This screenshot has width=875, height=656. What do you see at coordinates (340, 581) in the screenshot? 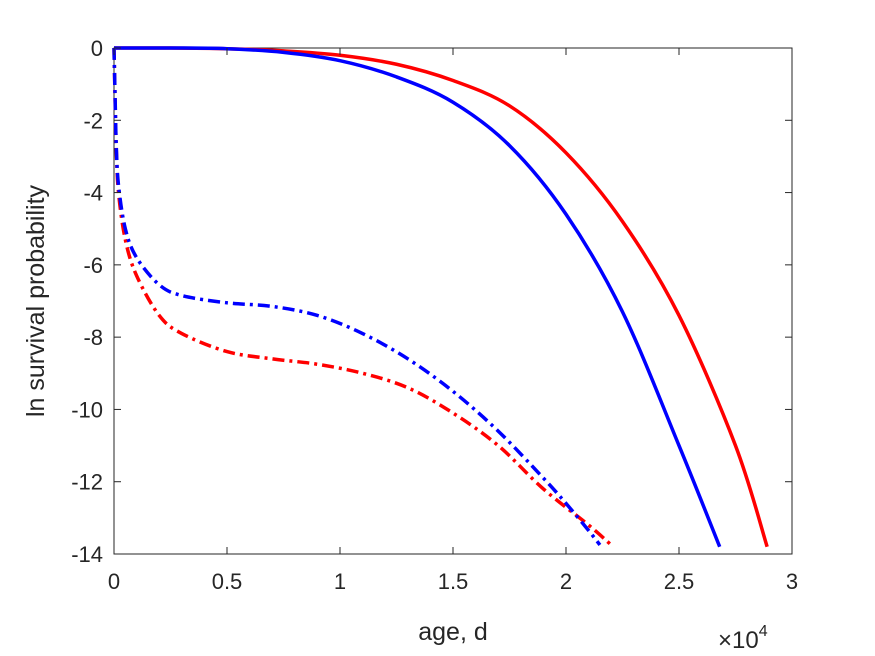
I see `x-tick-label: 1` at bounding box center [340, 581].